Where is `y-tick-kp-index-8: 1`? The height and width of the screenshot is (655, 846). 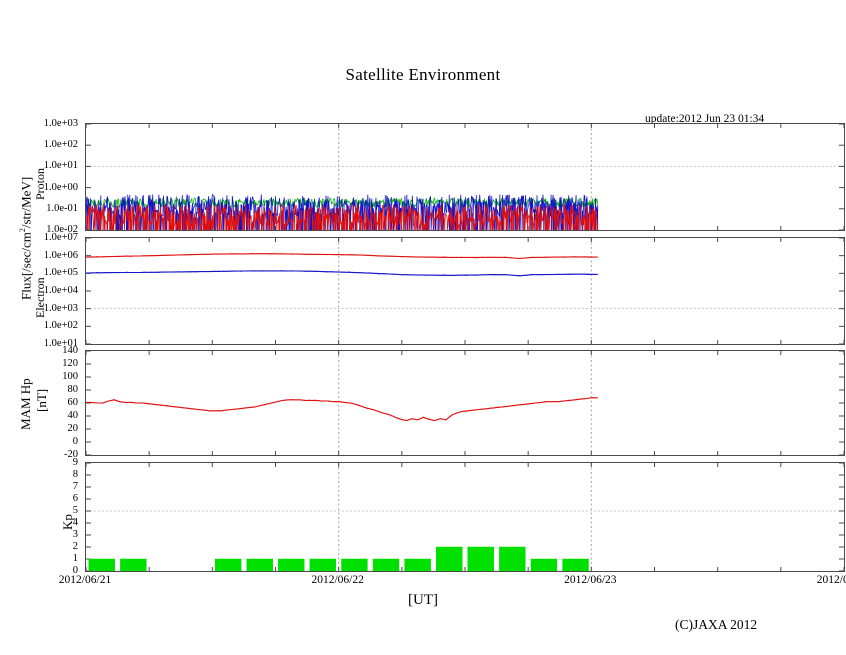 y-tick-kp-index-8: 1 is located at coordinates (75, 558).